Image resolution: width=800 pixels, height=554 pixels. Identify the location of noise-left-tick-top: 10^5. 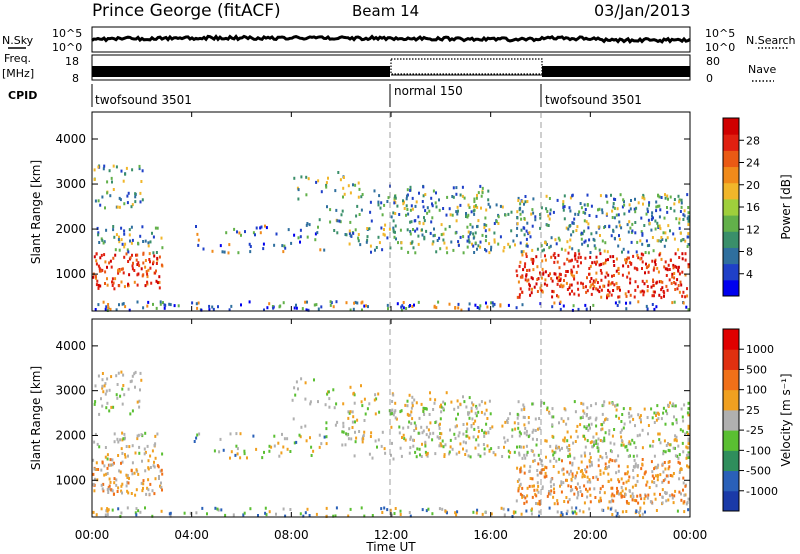
(67, 33).